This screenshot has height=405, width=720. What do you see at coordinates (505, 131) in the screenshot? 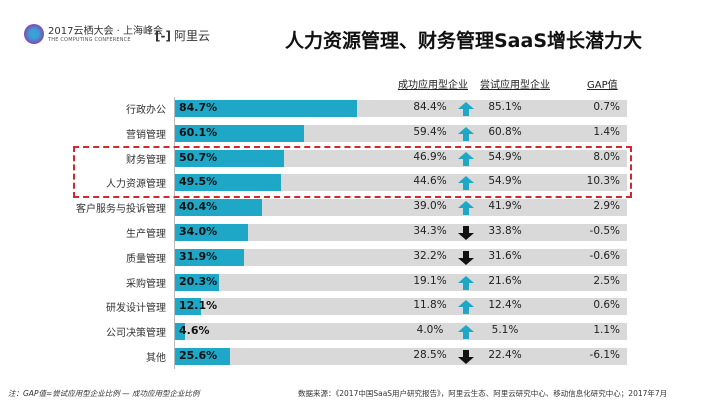
I see `trial-value: 60.8%` at bounding box center [505, 131].